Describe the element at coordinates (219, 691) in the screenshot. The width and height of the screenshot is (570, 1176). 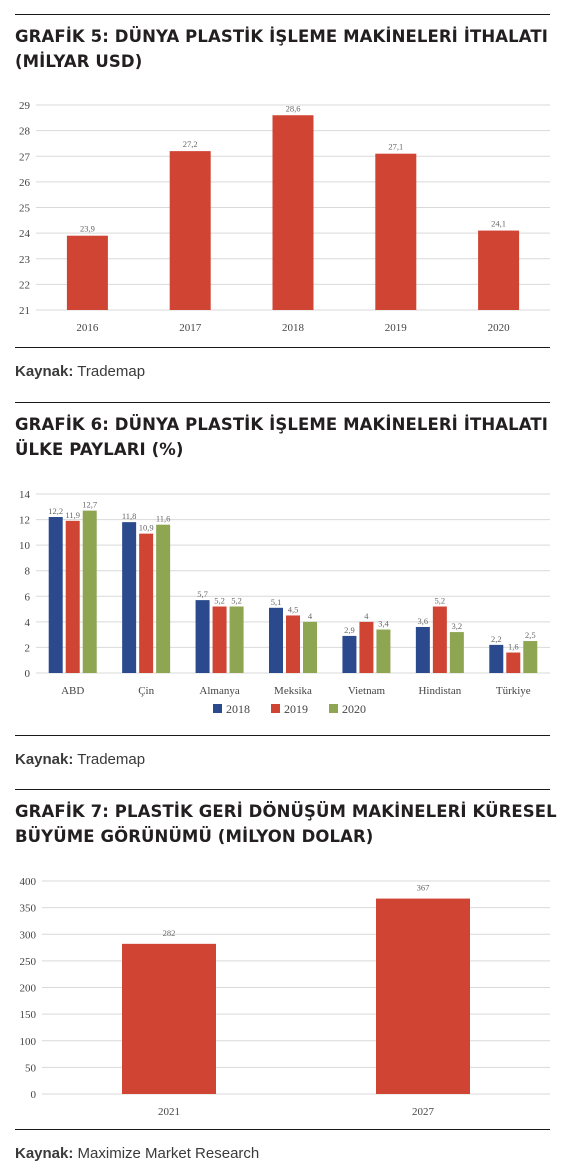
I see `chart-6-x-tick-label: Almanya` at that location.